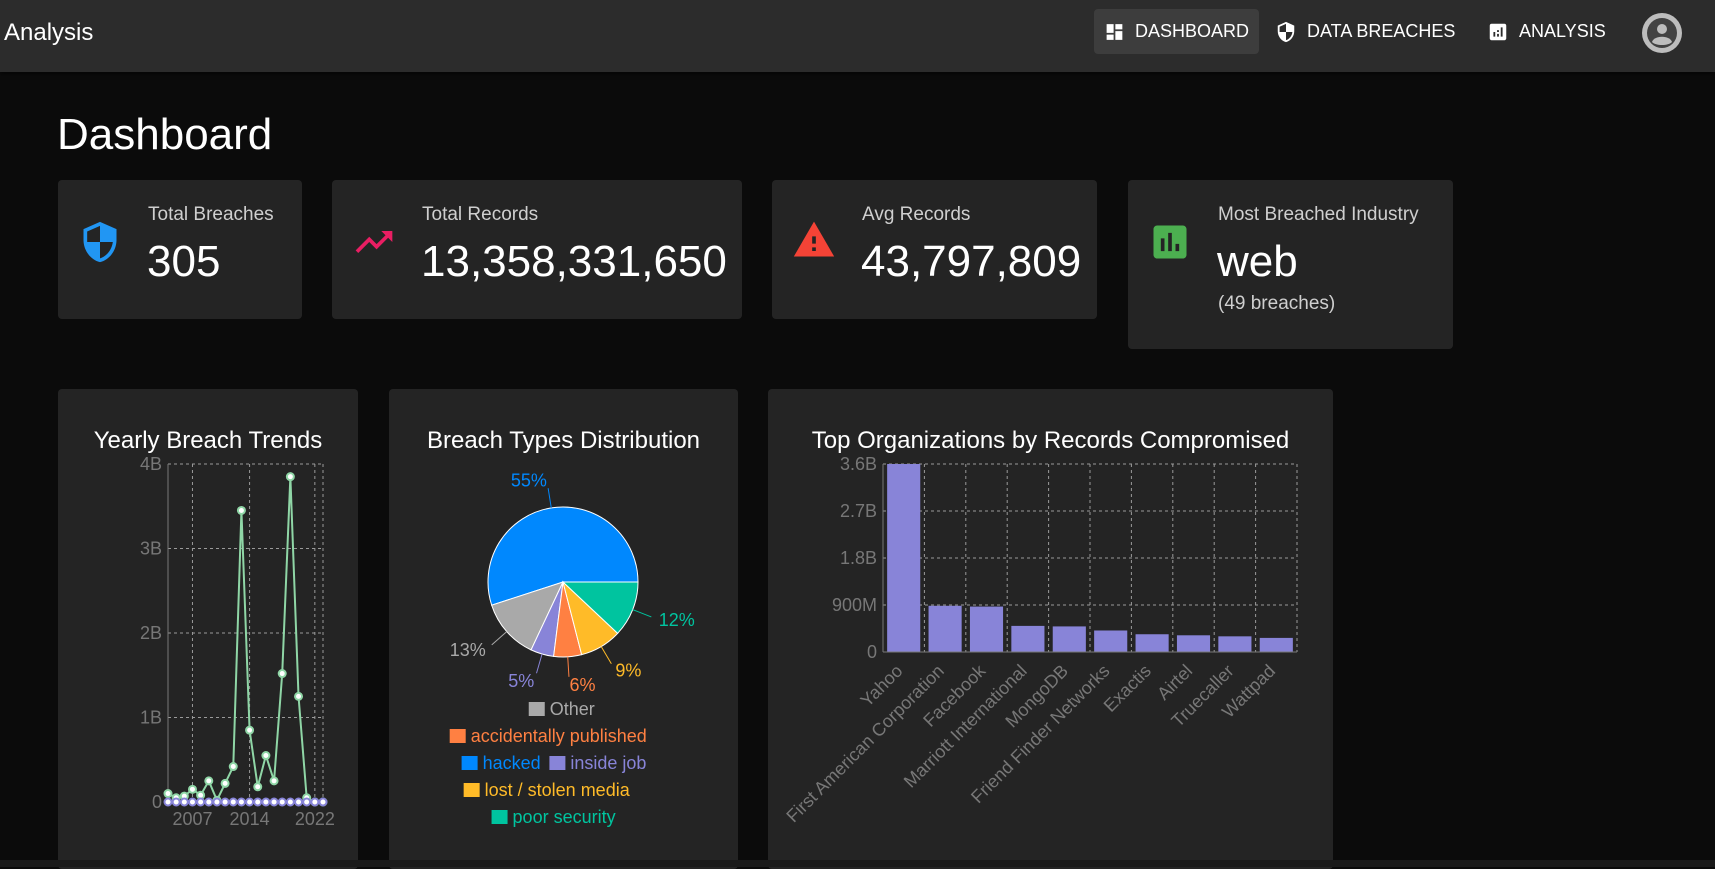 The width and height of the screenshot is (1715, 869). Describe the element at coordinates (1381, 31) in the screenshot. I see `nav-data-breaches-label: DATA BREACHES` at that location.